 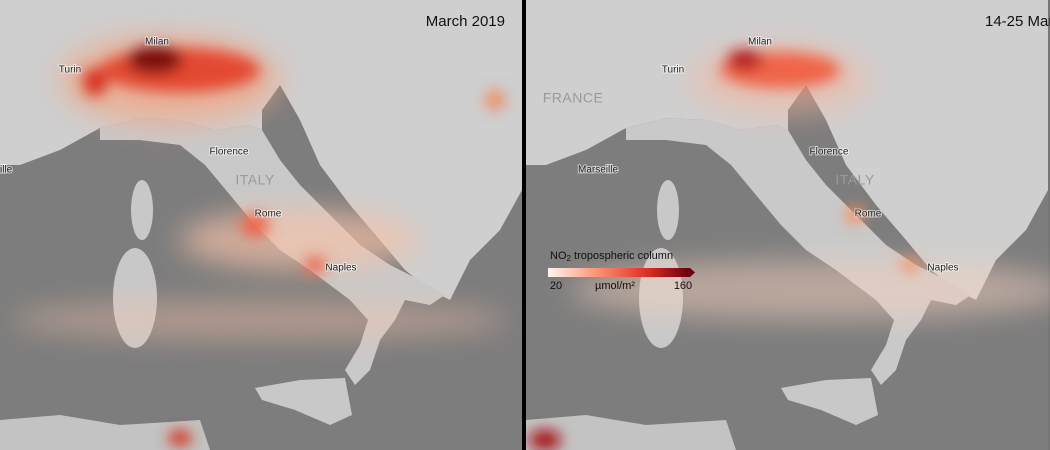 I want to click on city-label: Marseille, so click(x=598, y=170).